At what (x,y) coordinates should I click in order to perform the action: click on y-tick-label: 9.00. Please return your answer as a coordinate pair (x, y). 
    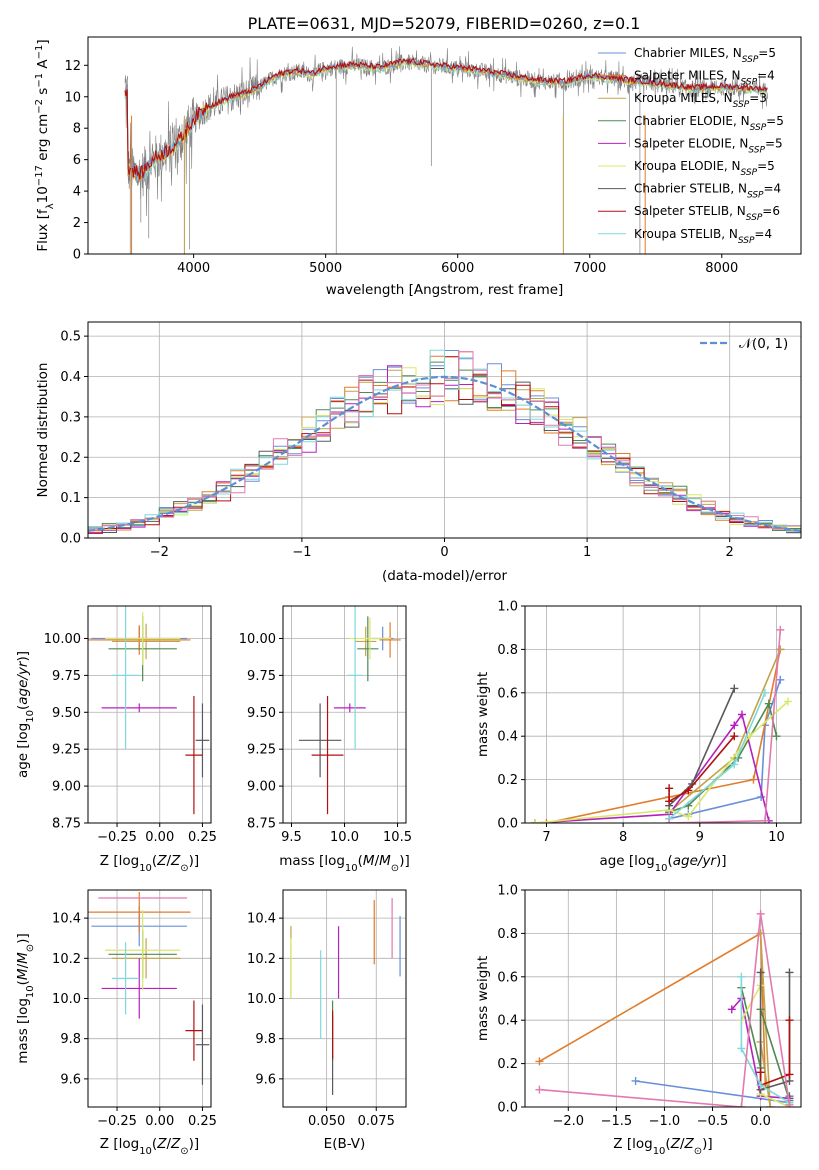
    Looking at the image, I should click on (261, 787).